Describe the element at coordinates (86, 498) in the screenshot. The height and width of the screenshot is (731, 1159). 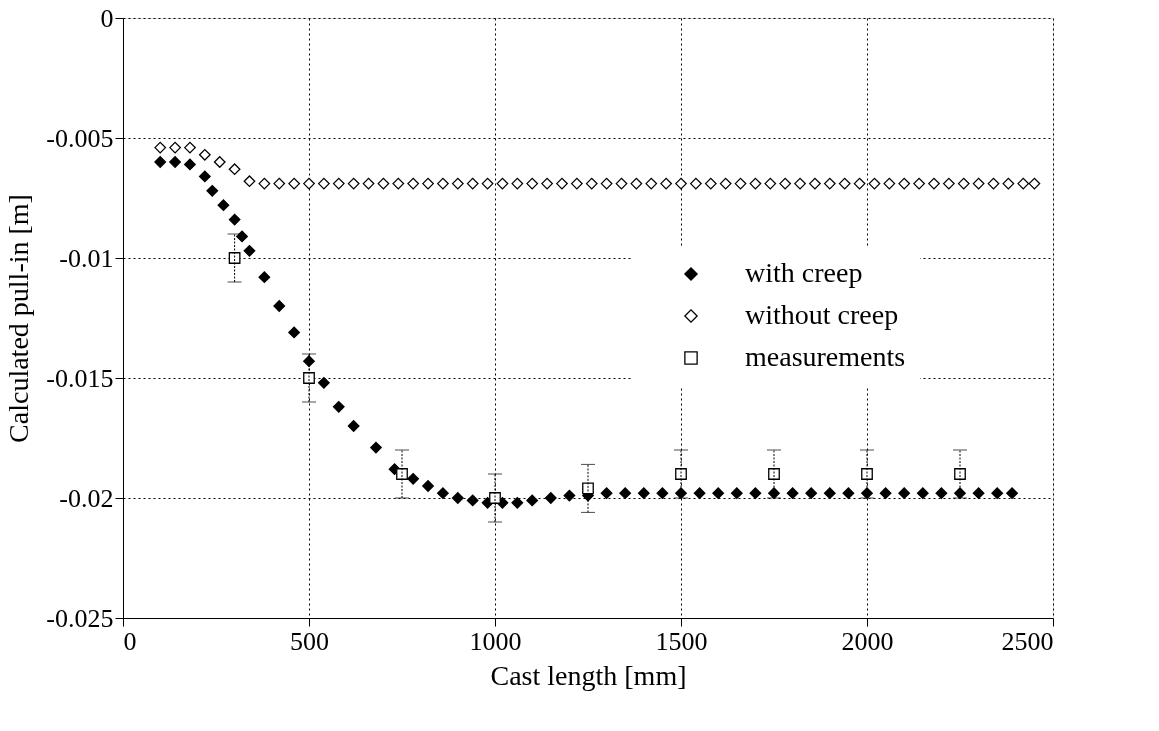
I see `y-tick-label: -0.02` at that location.